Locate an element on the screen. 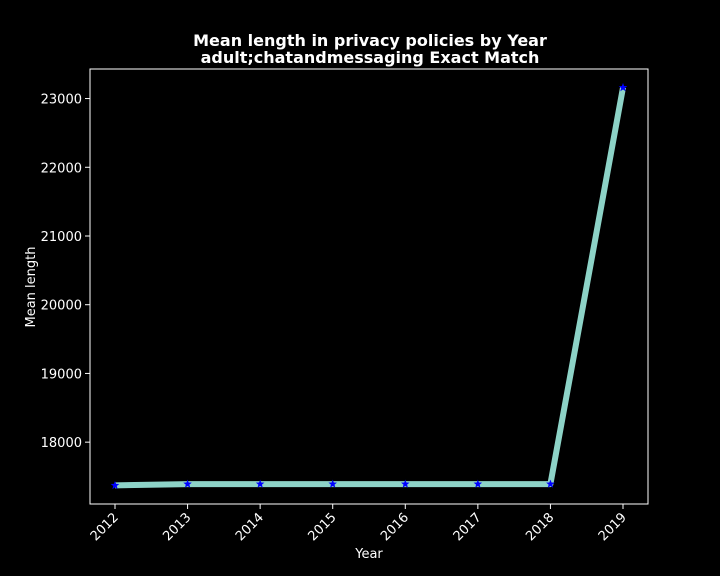 The width and height of the screenshot is (720, 576). x-tick-label: 2014 is located at coordinates (250, 527).